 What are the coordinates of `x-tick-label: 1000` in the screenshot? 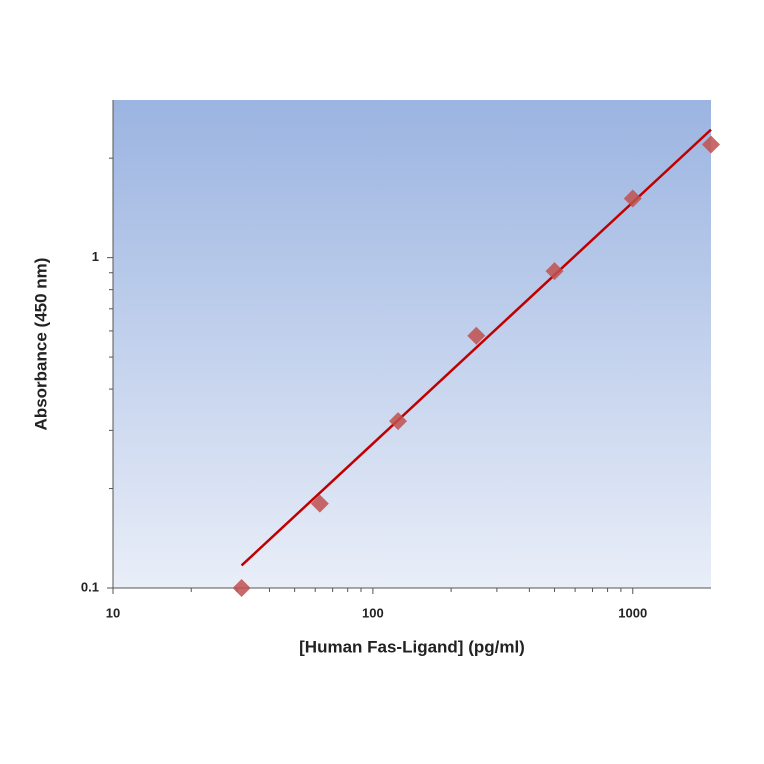 It's located at (632, 612).